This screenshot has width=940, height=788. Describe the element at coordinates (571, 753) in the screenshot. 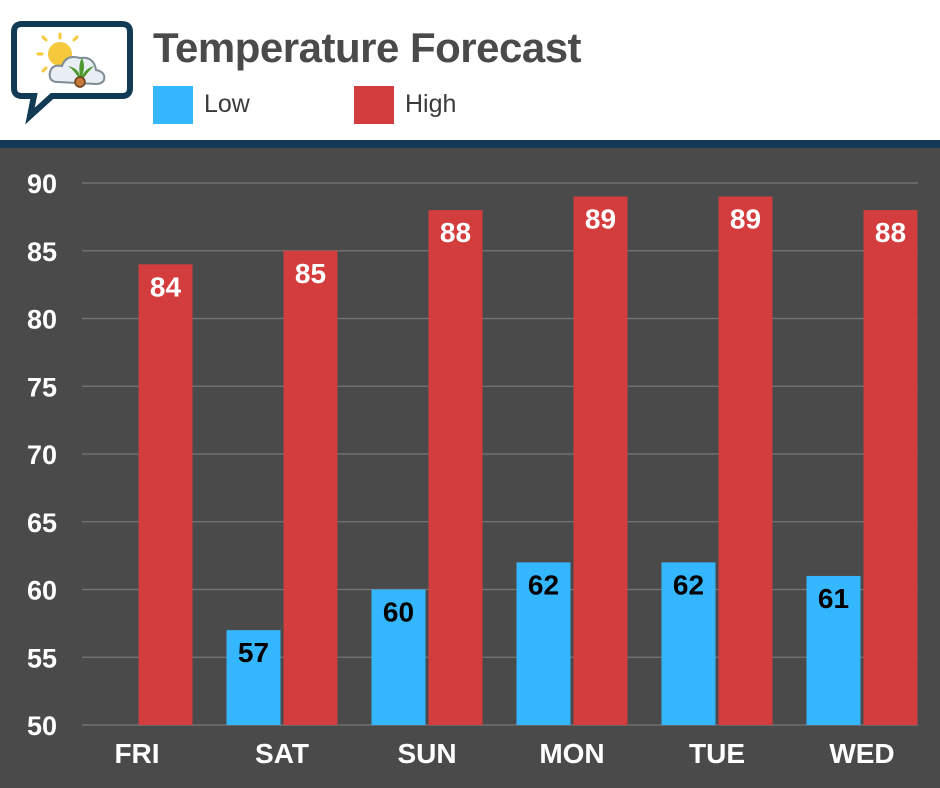

I see `x-tick-label: MON` at that location.